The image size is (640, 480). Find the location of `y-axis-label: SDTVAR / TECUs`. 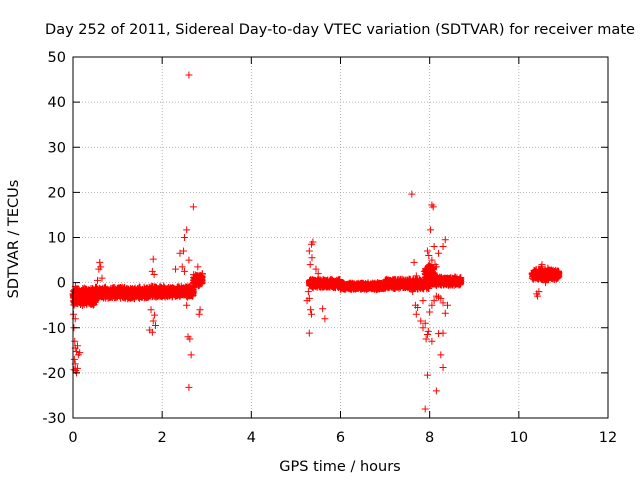

y-axis-label: SDTVAR / TECUs is located at coordinates (14, 239).